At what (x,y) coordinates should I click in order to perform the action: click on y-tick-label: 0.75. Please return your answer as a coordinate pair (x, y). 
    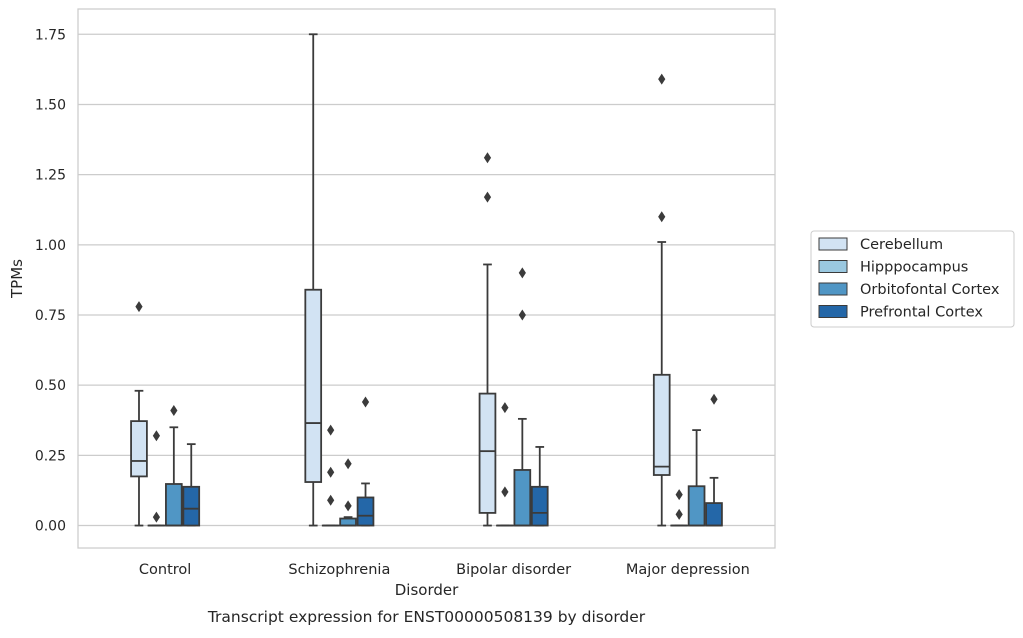
    Looking at the image, I should click on (50, 316).